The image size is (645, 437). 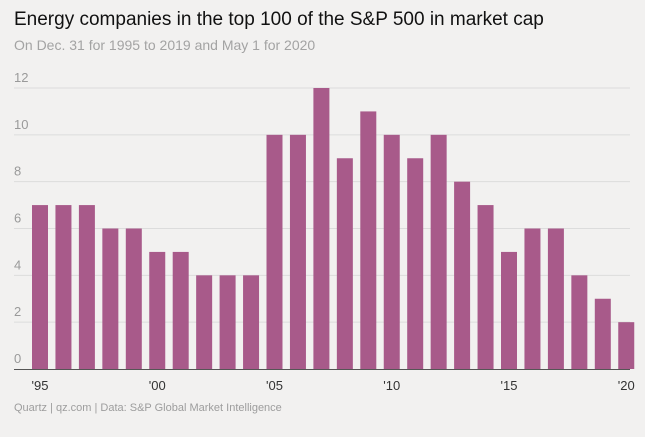 I want to click on bar-2016, so click(x=532, y=298).